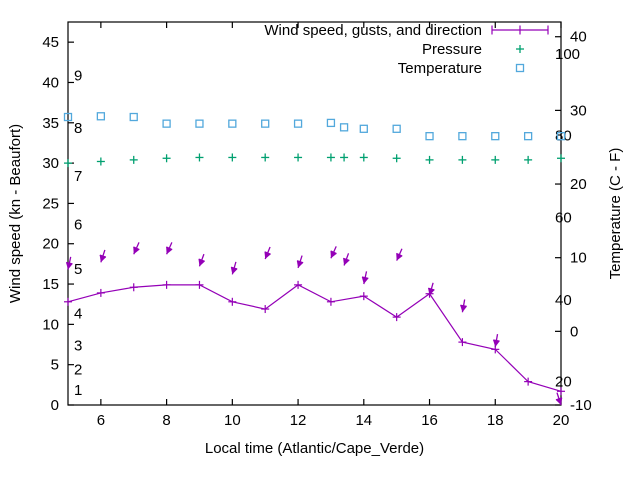  Describe the element at coordinates (563, 217) in the screenshot. I see `fahrenheit-label: 60` at that location.